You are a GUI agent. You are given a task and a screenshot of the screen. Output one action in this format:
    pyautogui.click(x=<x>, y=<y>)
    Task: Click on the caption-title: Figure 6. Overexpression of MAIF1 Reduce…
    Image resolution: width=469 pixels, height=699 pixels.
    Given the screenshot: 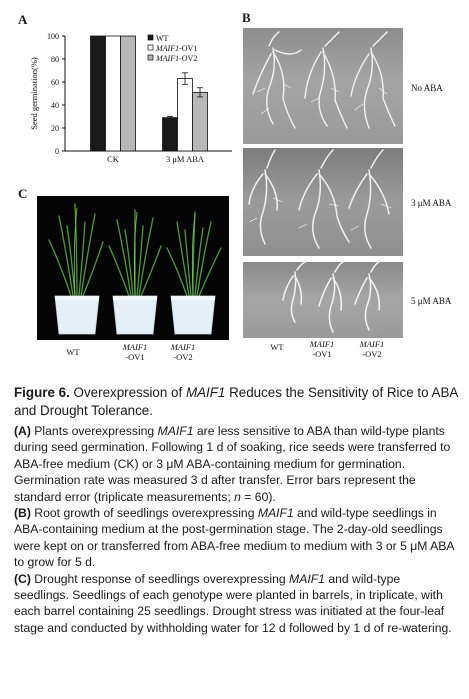 What is the action you would take?
    pyautogui.click(x=236, y=402)
    